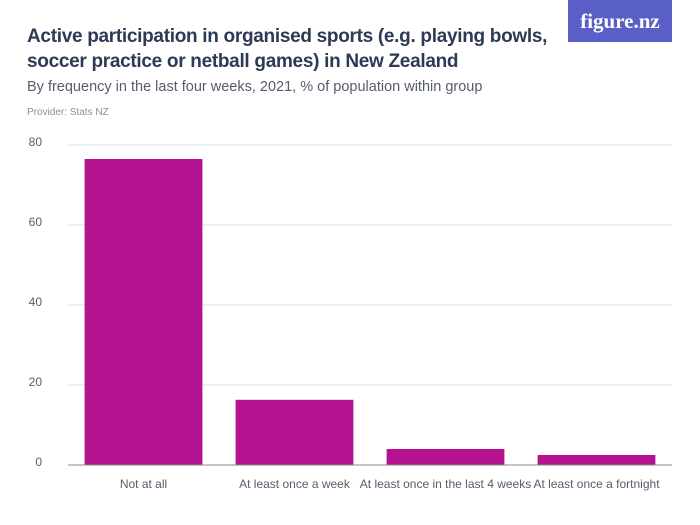  What do you see at coordinates (295, 484) in the screenshot?
I see `x-tick-label: At least once a week` at bounding box center [295, 484].